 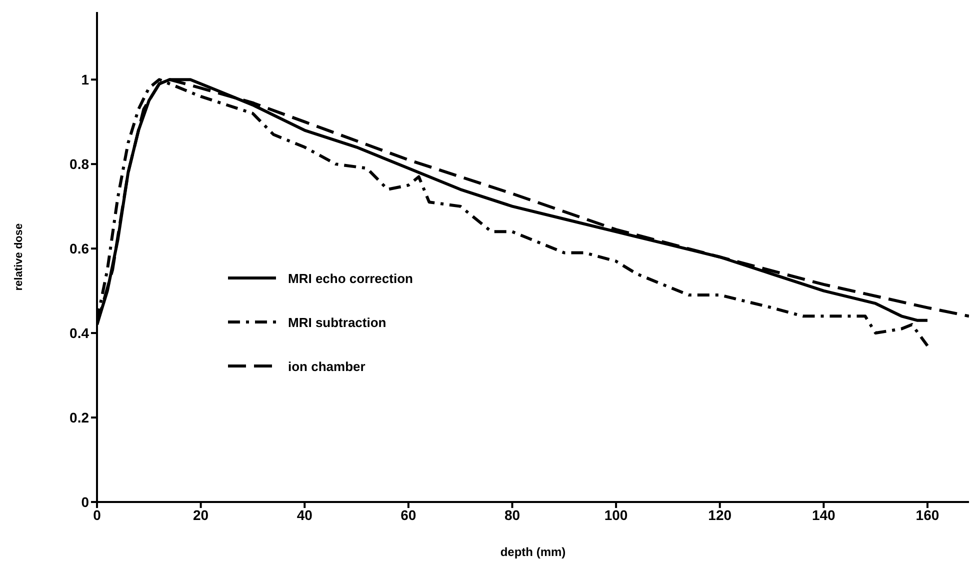 What do you see at coordinates (85, 80) in the screenshot?
I see `y-tick-label: 1` at bounding box center [85, 80].